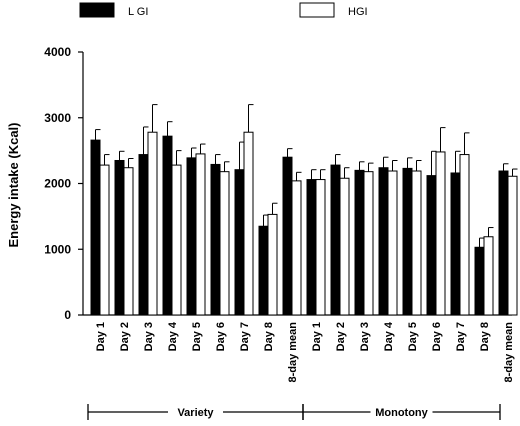 Image resolution: width=520 pixels, height=426 pixels. What do you see at coordinates (57, 184) in the screenshot?
I see `y-tick-label: 2000` at bounding box center [57, 184].